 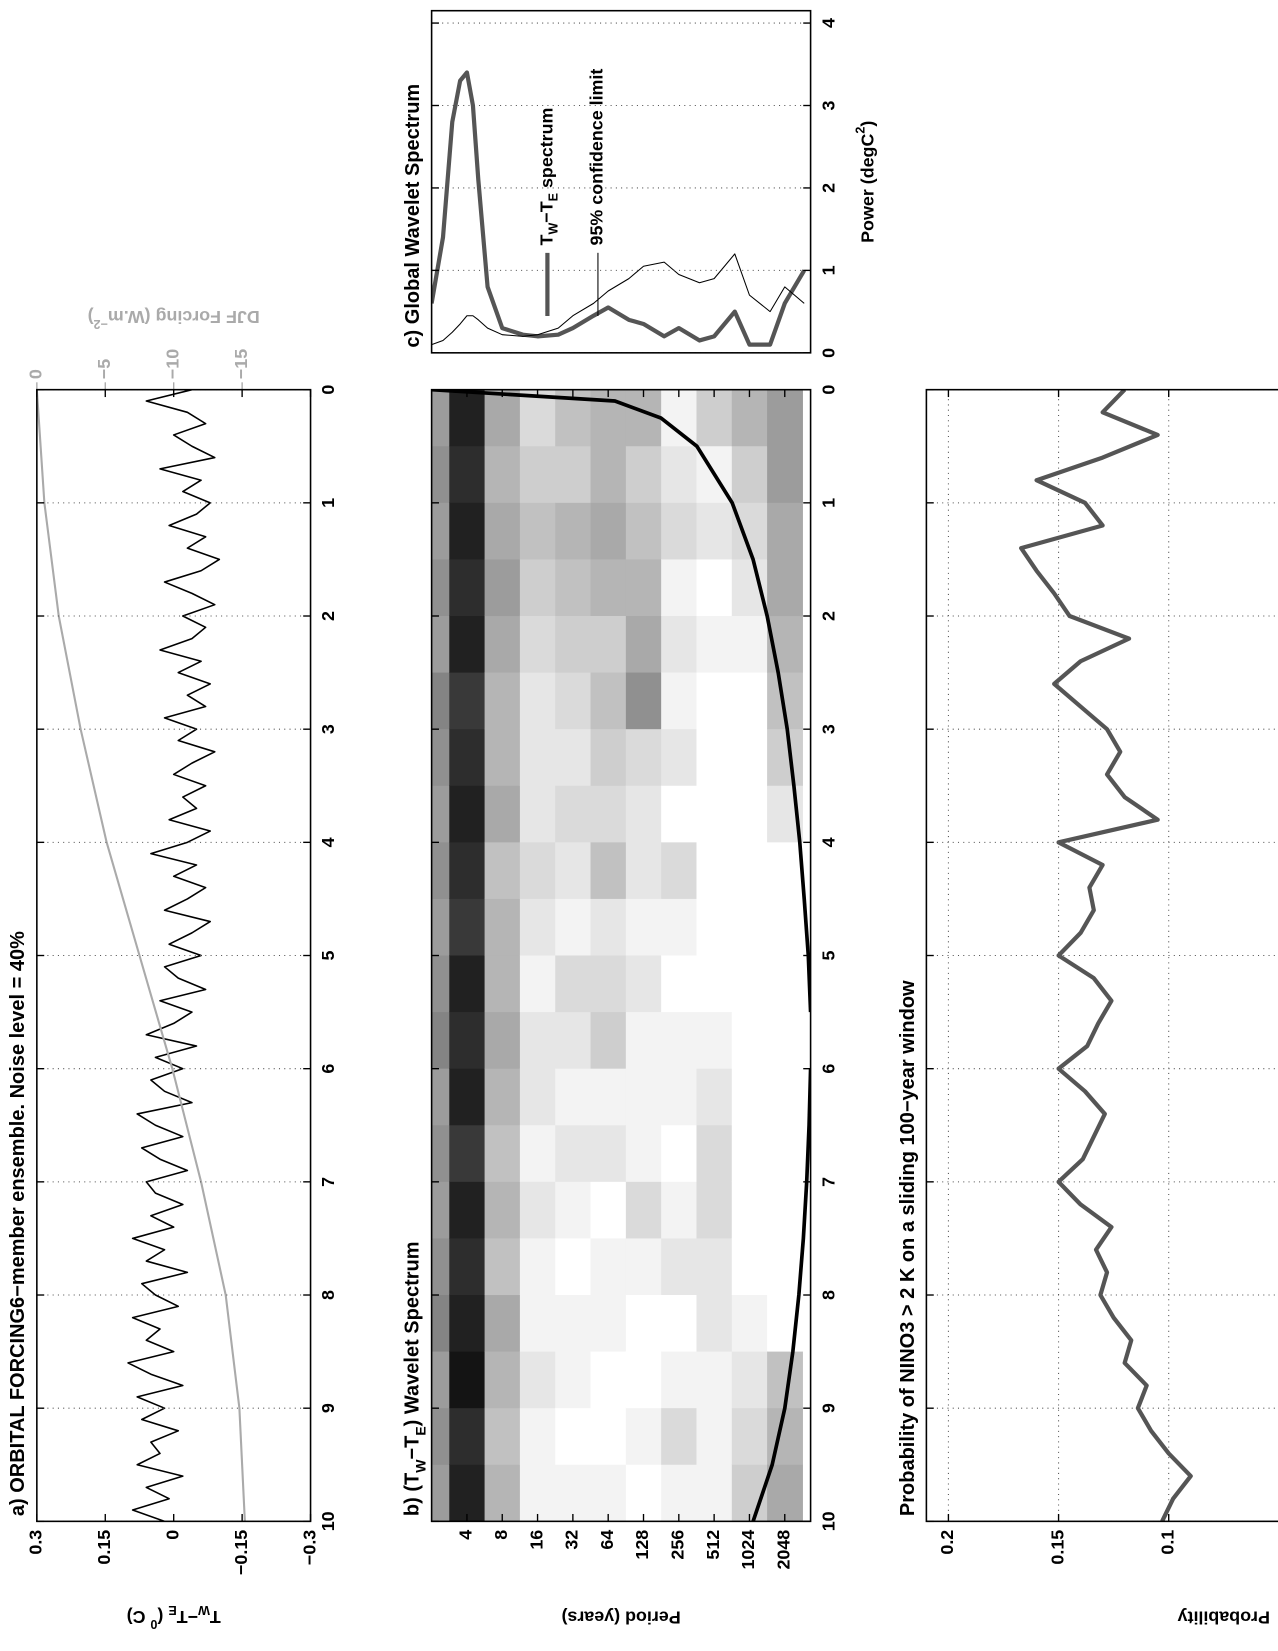 What do you see at coordinates (947, 1542) in the screenshot?
I see `y-tick-label: 0.2` at bounding box center [947, 1542].